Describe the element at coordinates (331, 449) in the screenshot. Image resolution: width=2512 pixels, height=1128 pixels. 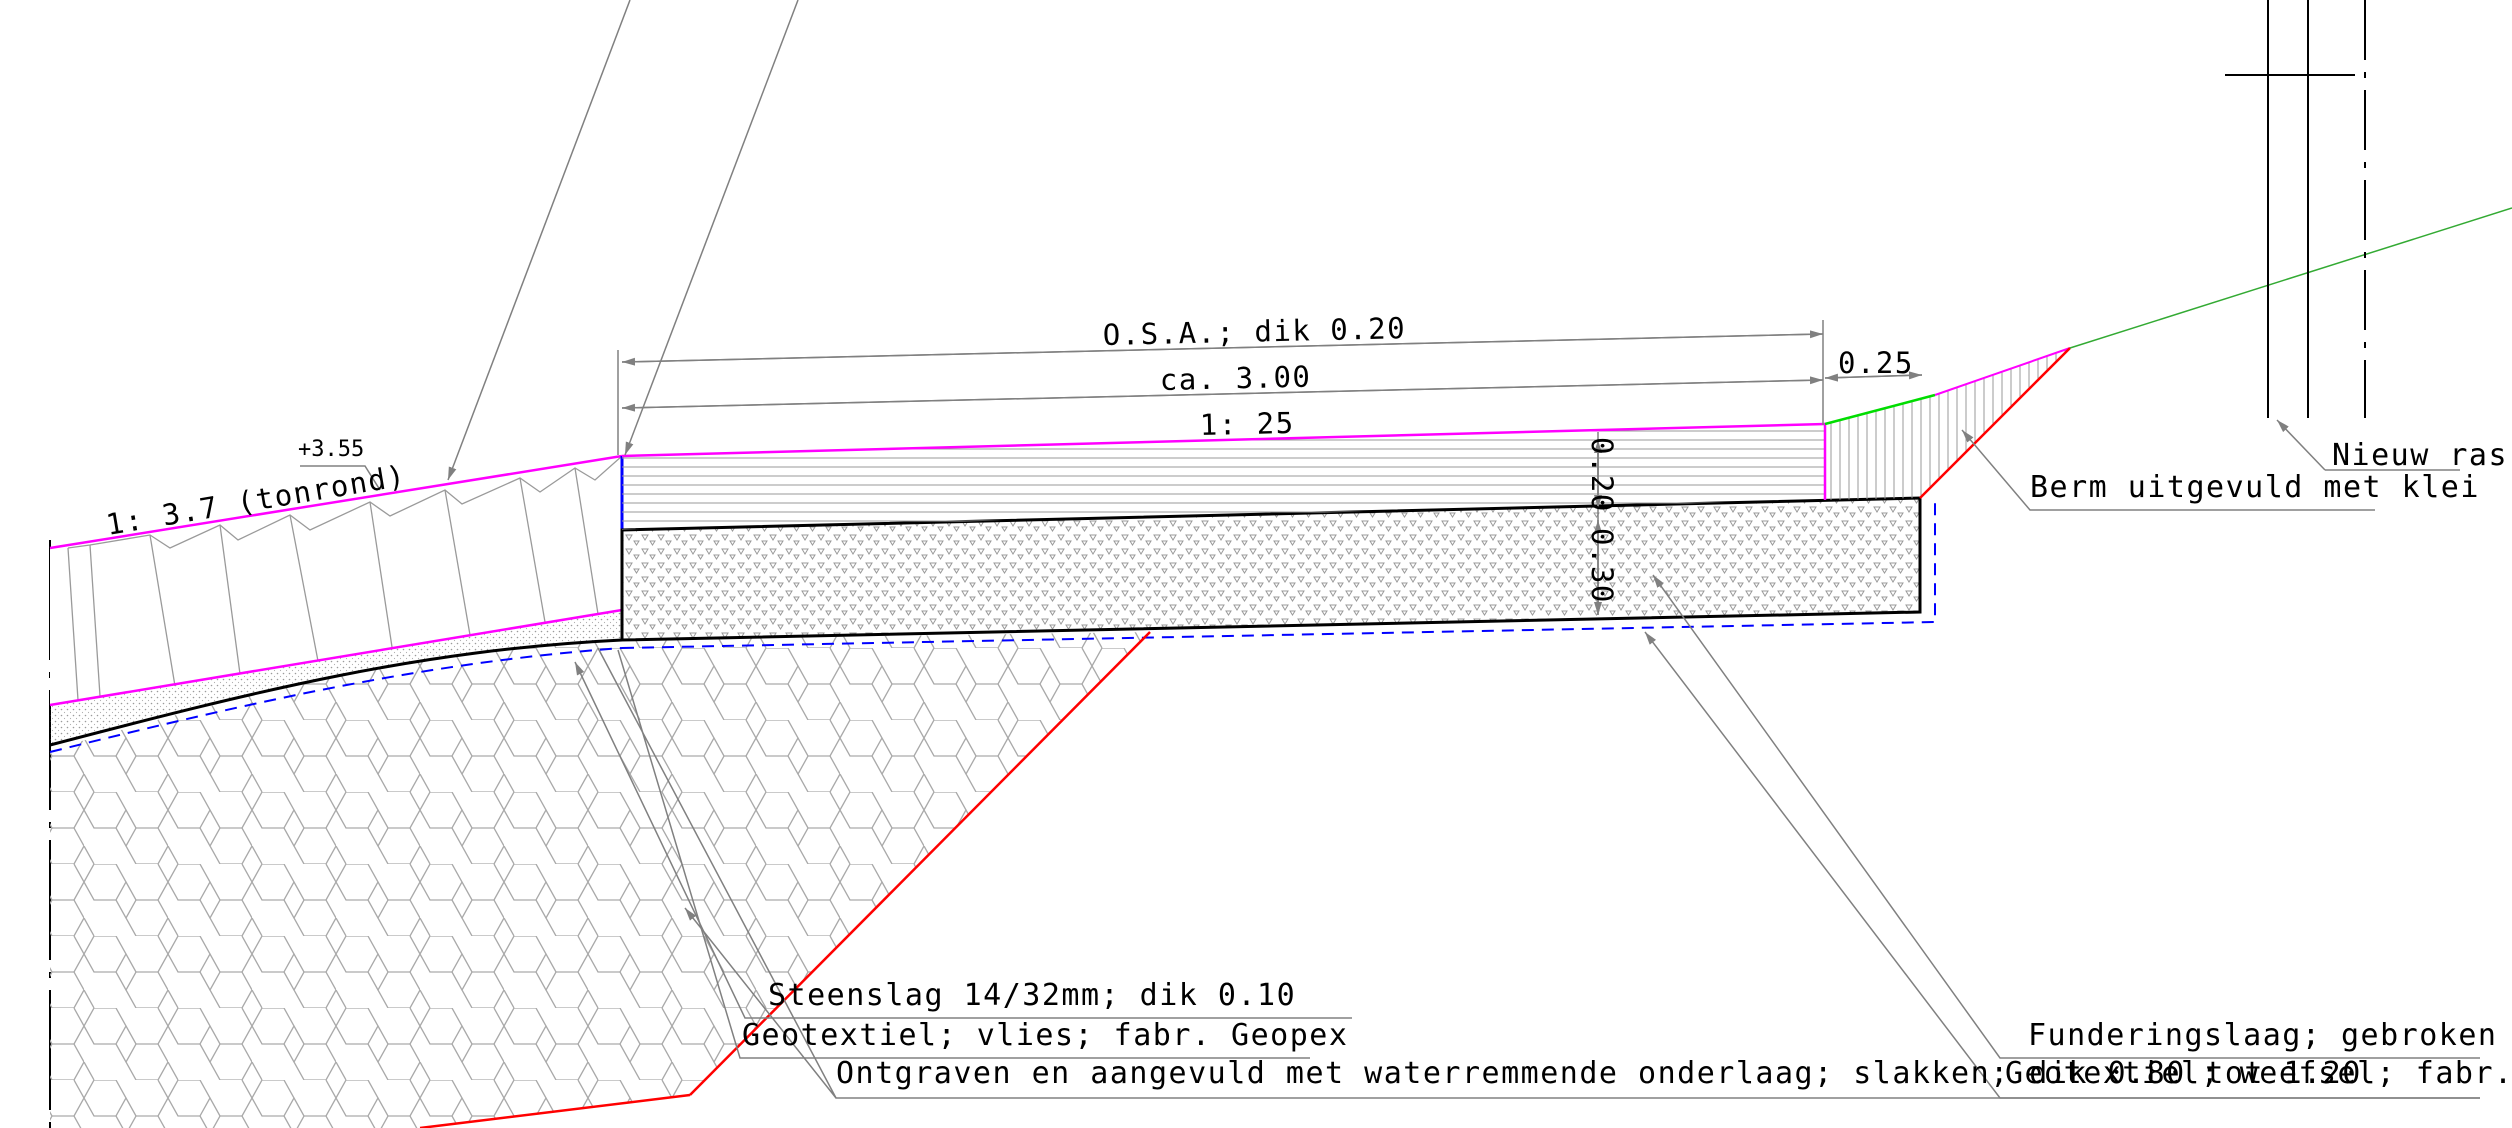
I see `level-label: +3.55` at that location.